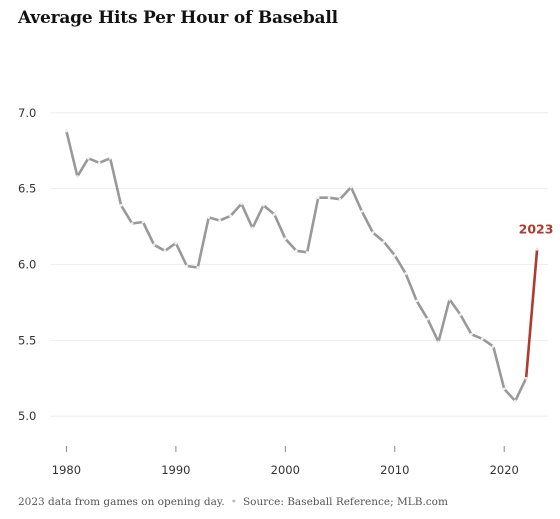 The height and width of the screenshot is (519, 560). Describe the element at coordinates (504, 470) in the screenshot. I see `x-tick-label: 2020` at that location.